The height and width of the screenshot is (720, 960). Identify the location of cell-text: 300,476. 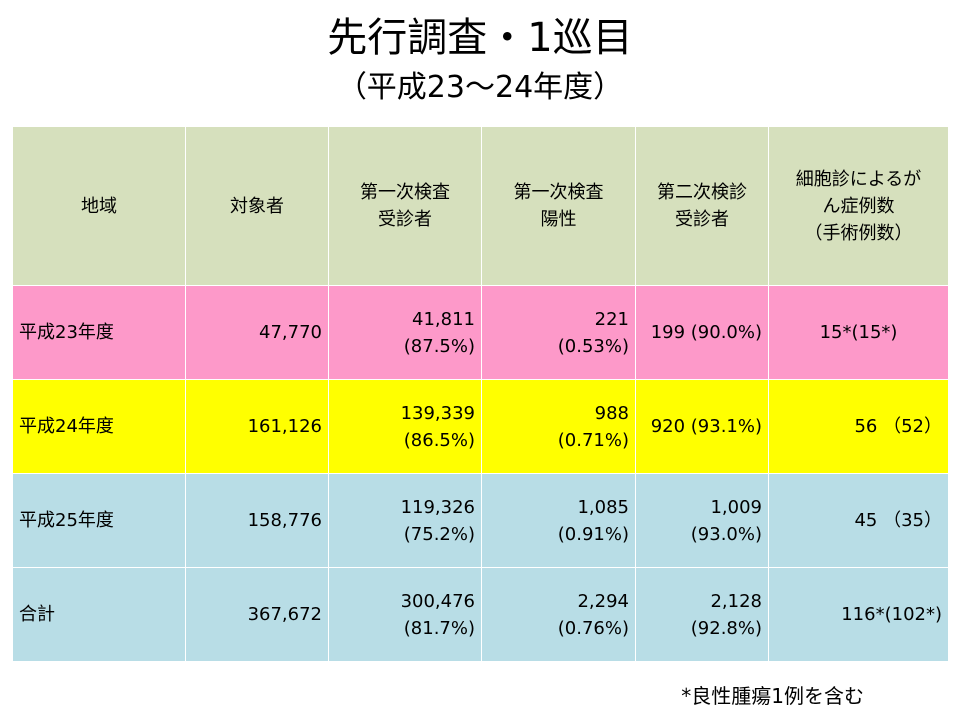
(437, 601).